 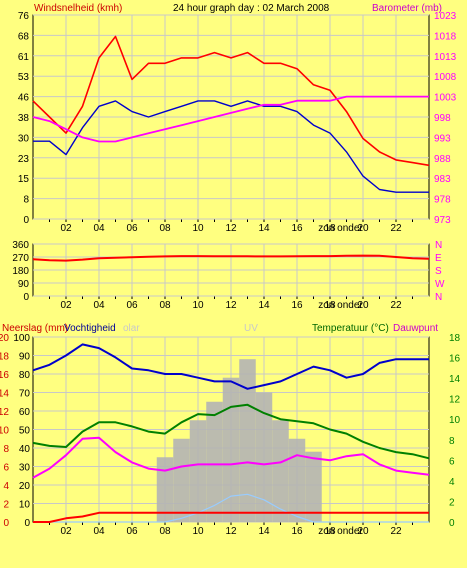 What do you see at coordinates (4, 357) in the screenshot?
I see `rain-y-tick-label: 18` at bounding box center [4, 357].